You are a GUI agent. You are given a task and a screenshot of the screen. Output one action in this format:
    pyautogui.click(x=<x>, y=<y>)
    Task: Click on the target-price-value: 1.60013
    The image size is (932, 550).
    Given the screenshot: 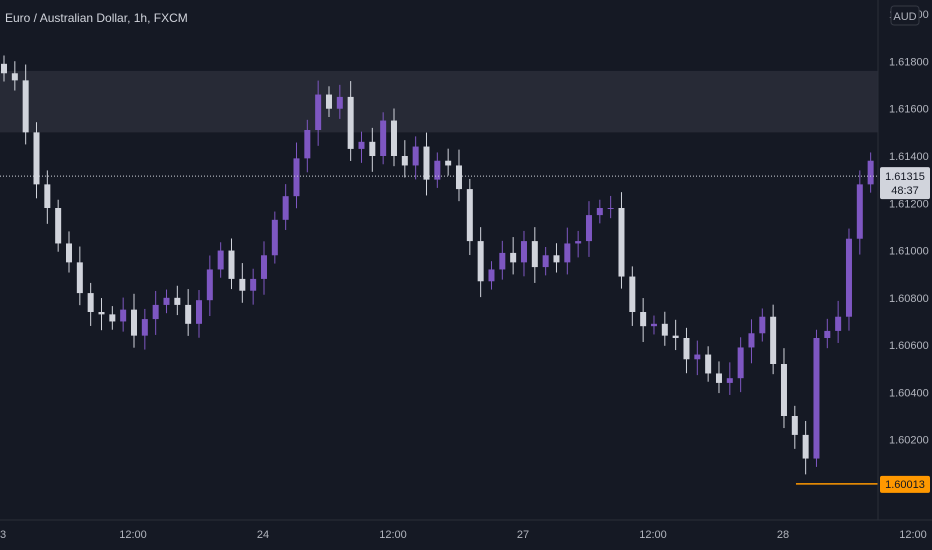 What is the action you would take?
    pyautogui.click(x=905, y=485)
    